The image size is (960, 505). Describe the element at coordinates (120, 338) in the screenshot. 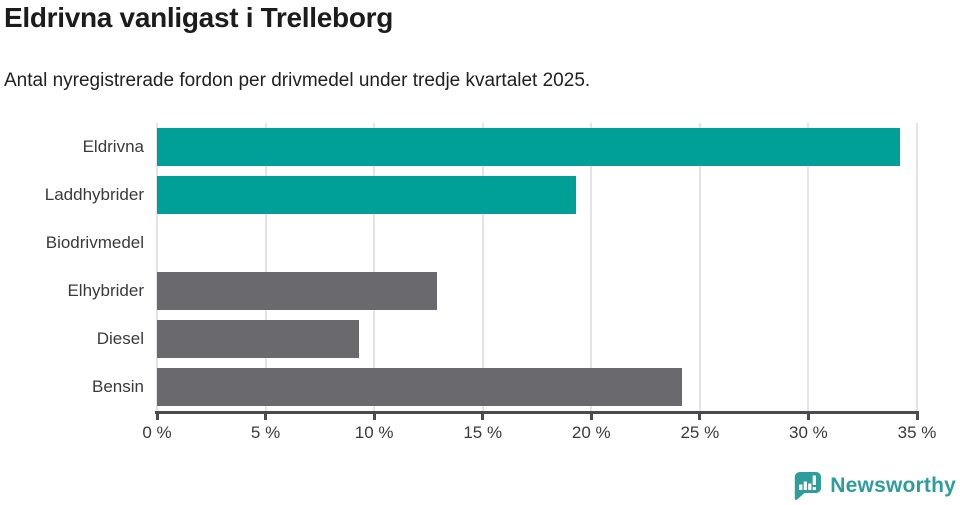

I see `category-label: Diesel` at that location.